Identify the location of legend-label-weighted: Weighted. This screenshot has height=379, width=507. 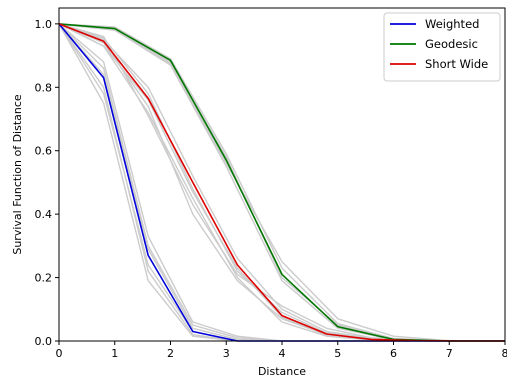
(452, 24).